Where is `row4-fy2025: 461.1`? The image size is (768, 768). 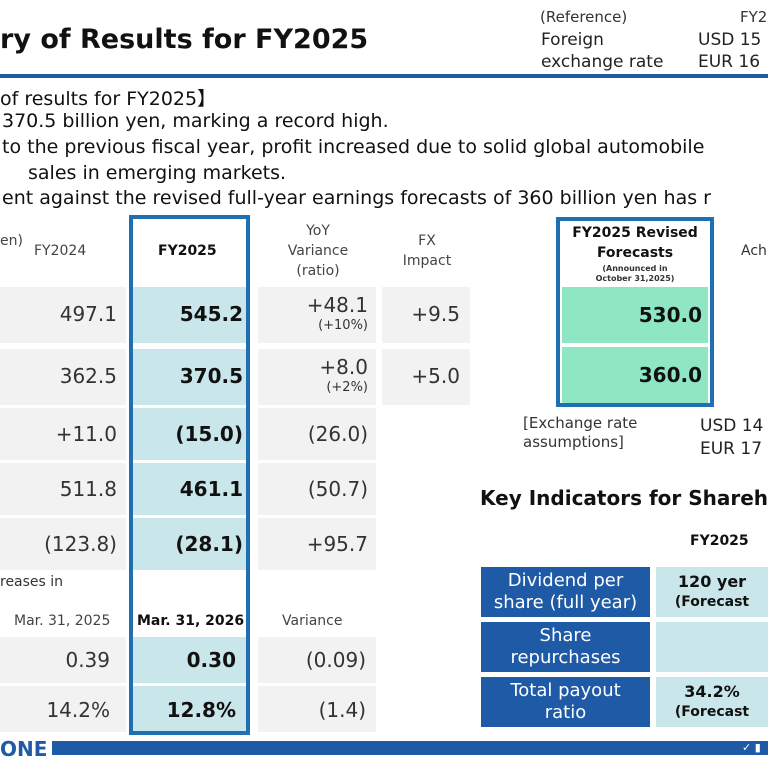 row4-fy2025: 461.1 is located at coordinates (211, 489).